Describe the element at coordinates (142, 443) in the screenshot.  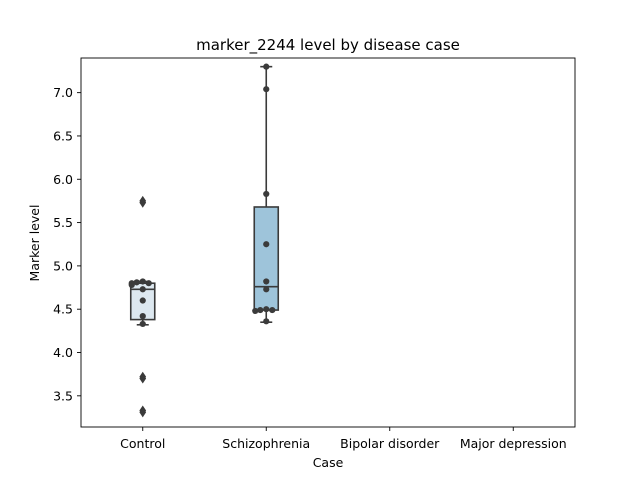
I see `x-tick-label: Control` at that location.